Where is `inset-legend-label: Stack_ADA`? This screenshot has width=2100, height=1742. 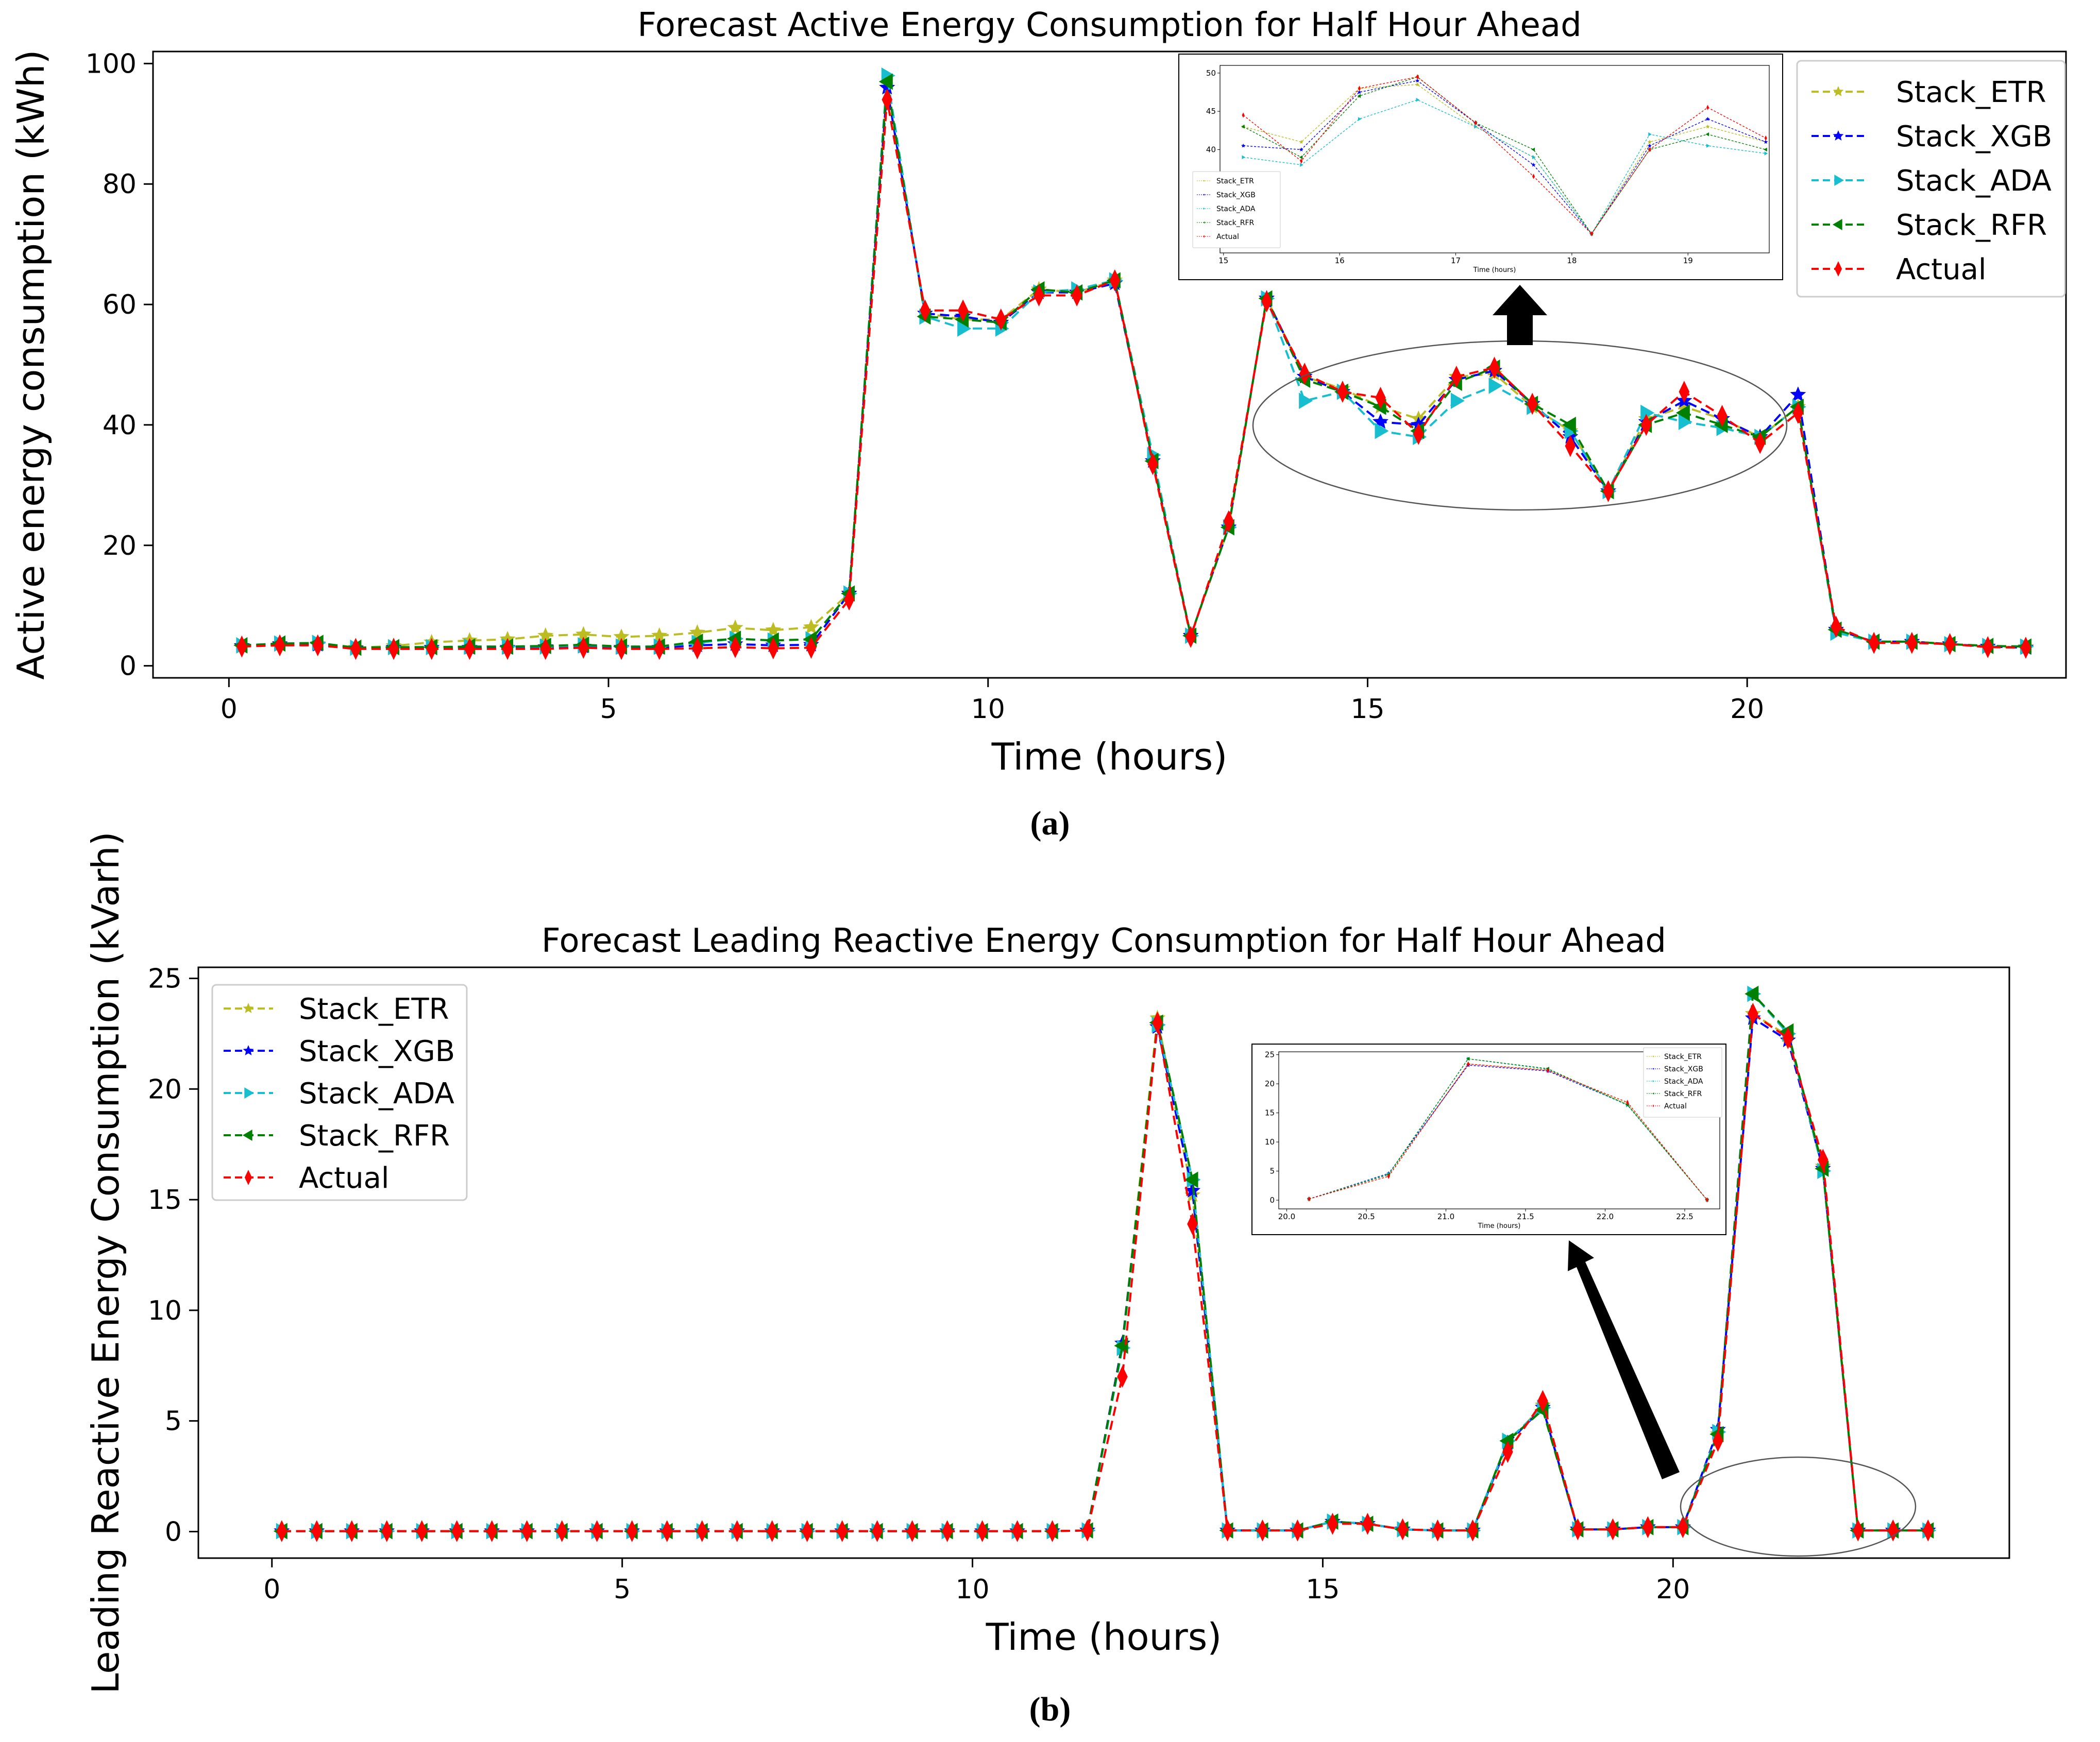
inset-legend-label: Stack_ADA is located at coordinates (1236, 209).